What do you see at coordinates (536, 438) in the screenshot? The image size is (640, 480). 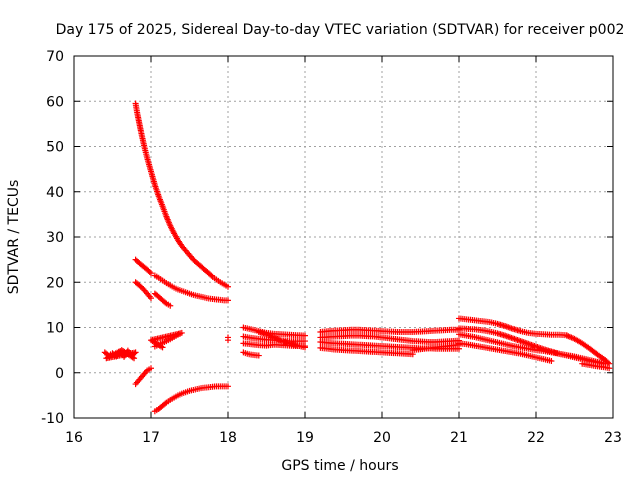 I see `x-tick-label: 22` at bounding box center [536, 438].